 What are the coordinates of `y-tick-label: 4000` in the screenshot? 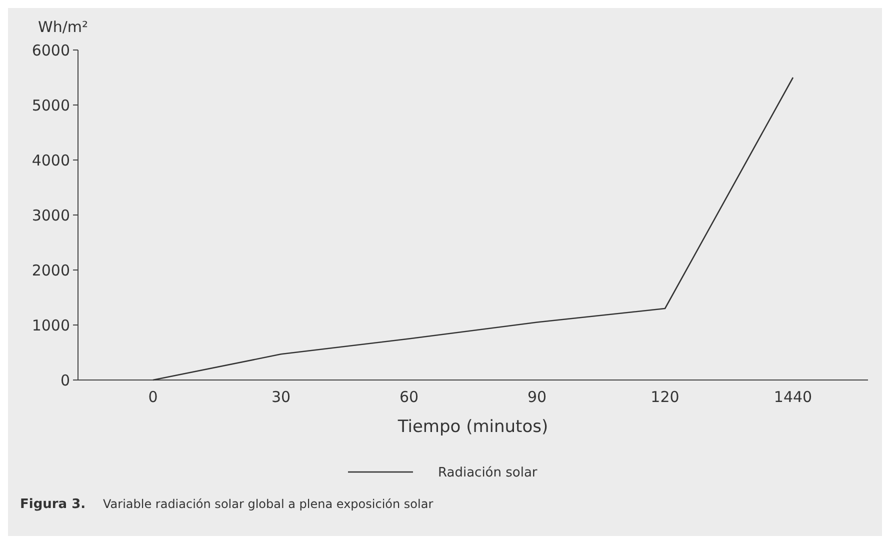 It's located at (51, 160).